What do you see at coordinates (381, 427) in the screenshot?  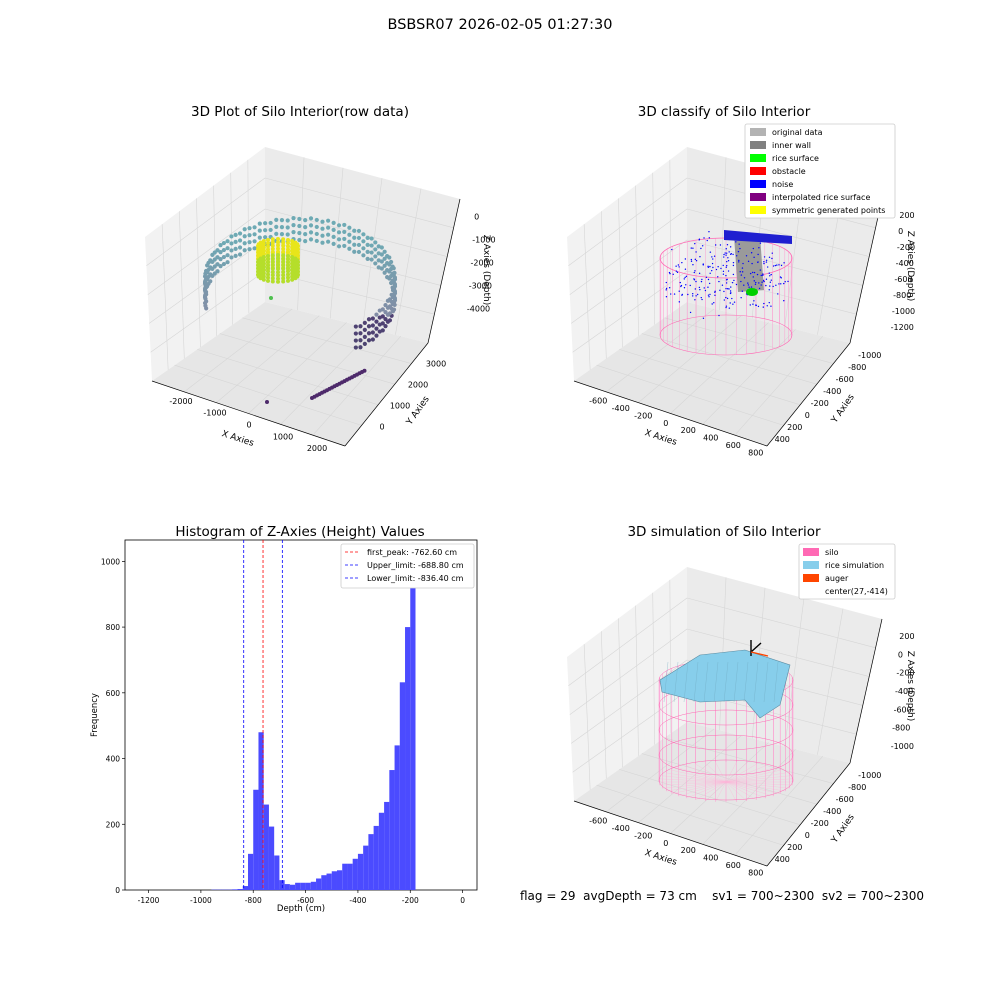 I see `y-tick-label: 0` at bounding box center [381, 427].